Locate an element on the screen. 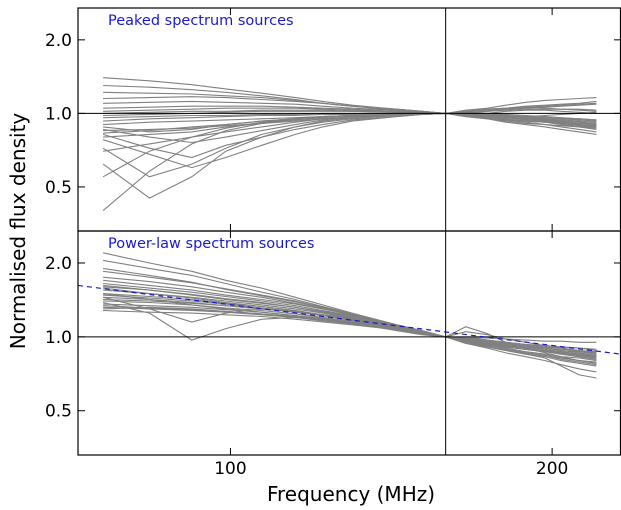 The height and width of the screenshot is (510, 621). top-ytick-label: 1.0 is located at coordinates (58, 114).